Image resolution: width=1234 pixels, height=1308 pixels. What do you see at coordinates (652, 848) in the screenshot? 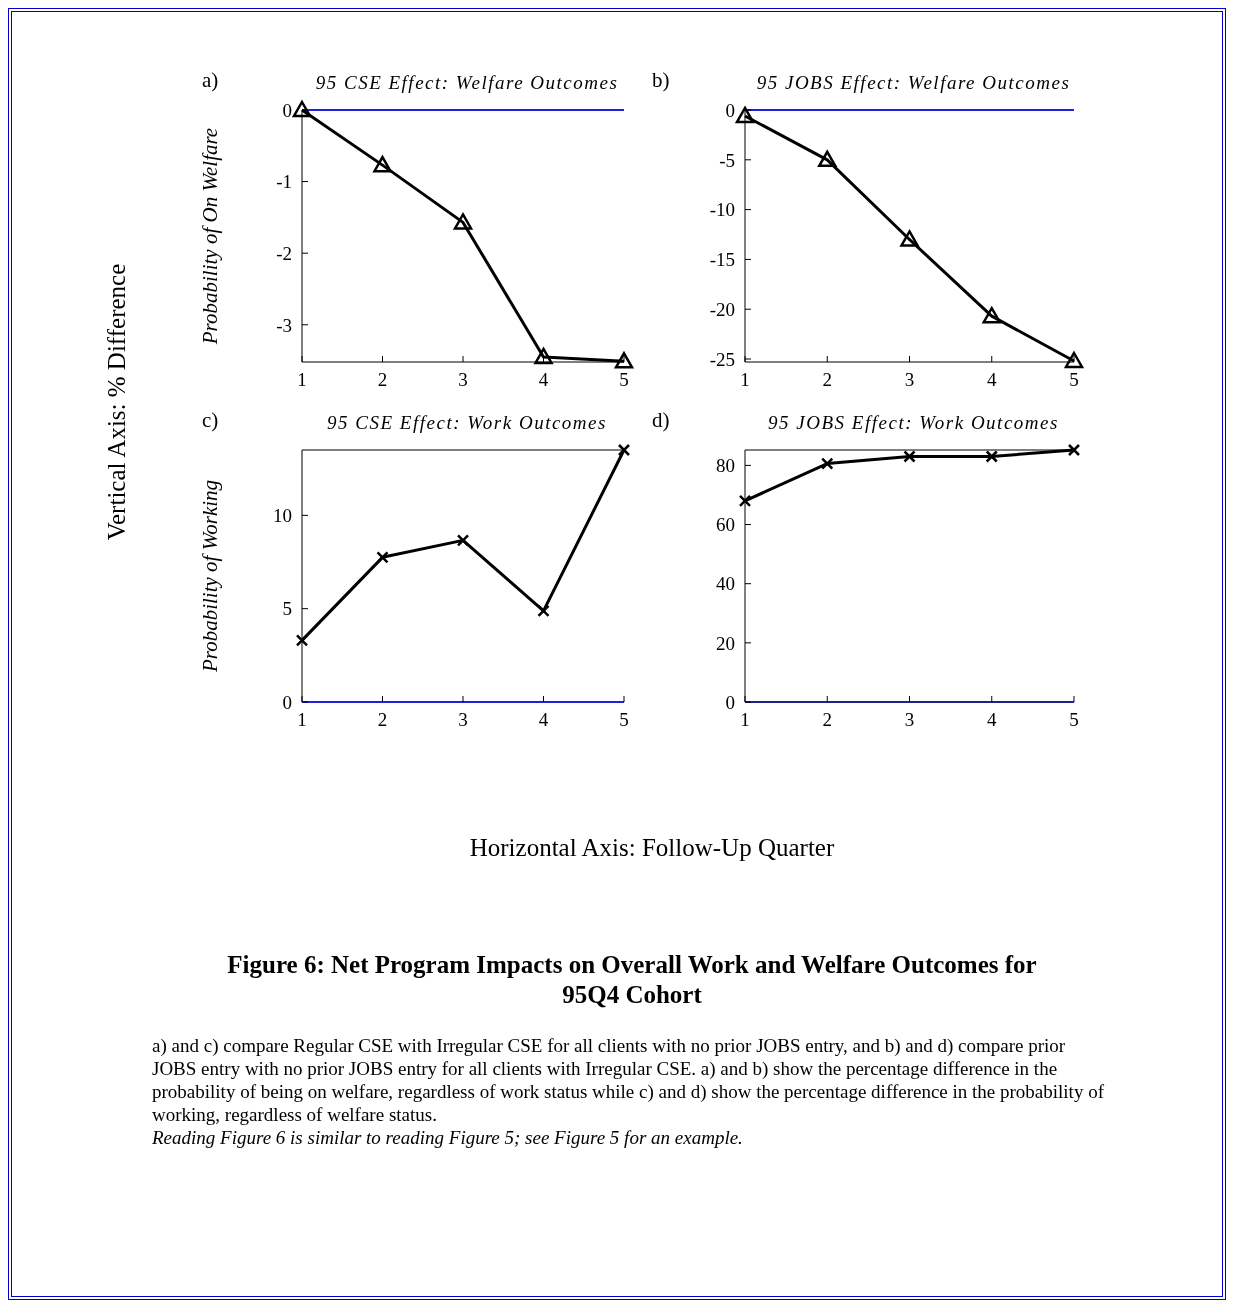
I see `text: Horizontal Axis: Follow-Up Quarter` at bounding box center [652, 848].